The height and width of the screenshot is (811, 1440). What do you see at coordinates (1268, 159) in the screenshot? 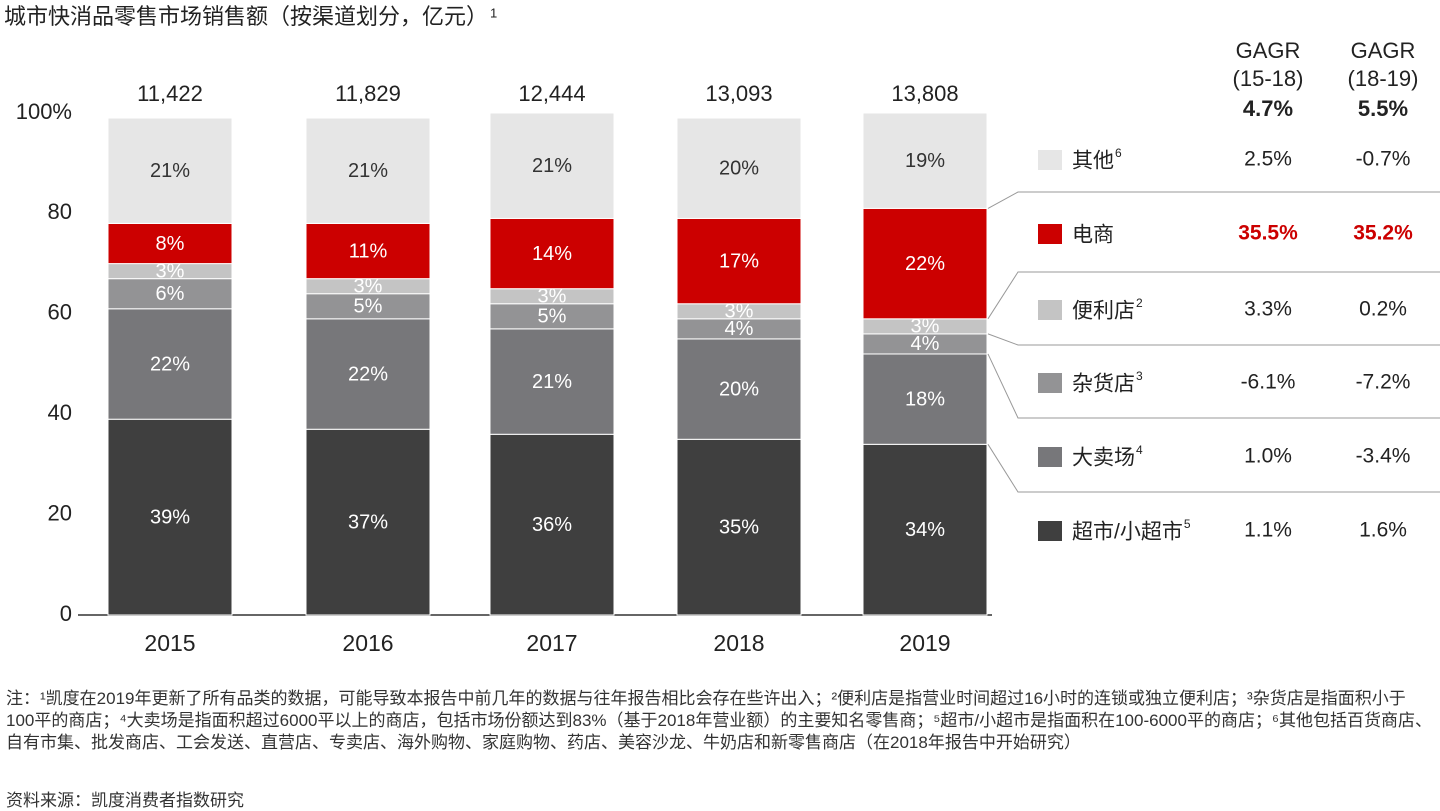
I see `gagr-value: 2.5%` at bounding box center [1268, 159].